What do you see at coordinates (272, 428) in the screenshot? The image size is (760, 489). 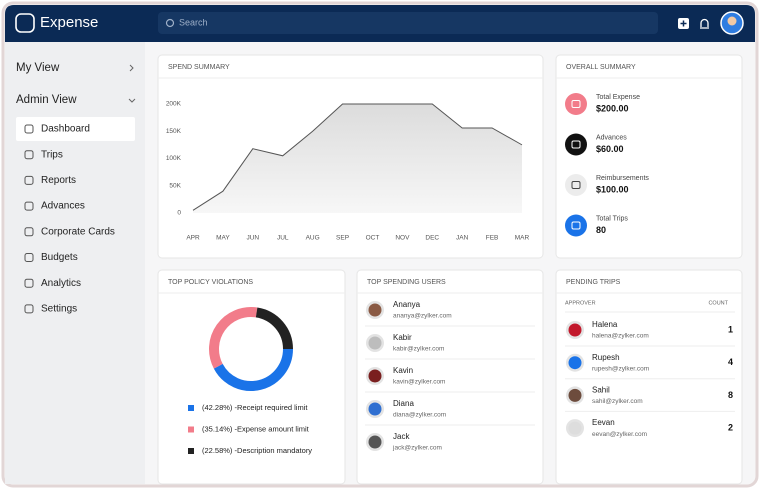 I see `legend-label: -Expense amount limit` at bounding box center [272, 428].